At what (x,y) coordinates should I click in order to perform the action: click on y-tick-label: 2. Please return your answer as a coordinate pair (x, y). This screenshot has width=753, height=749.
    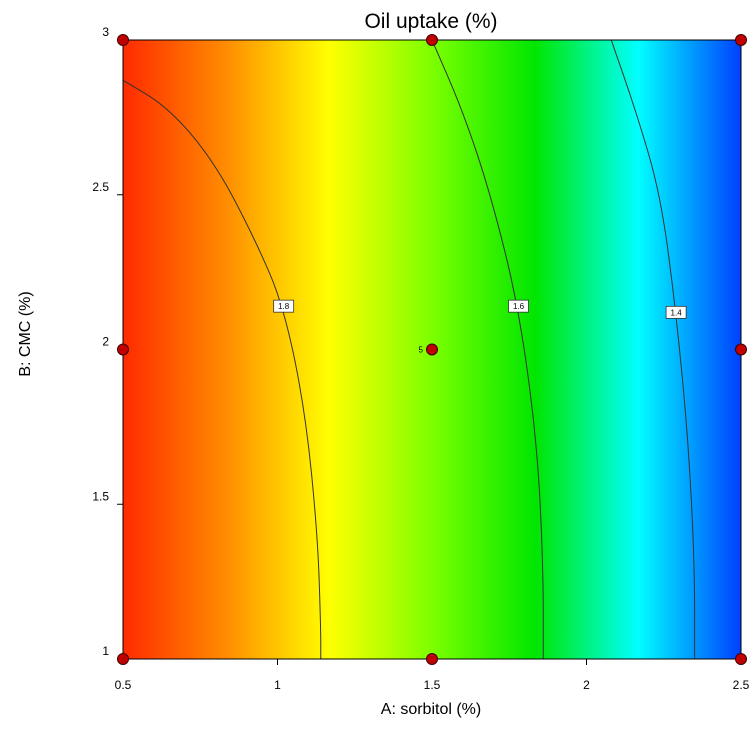
    Looking at the image, I should click on (105, 342).